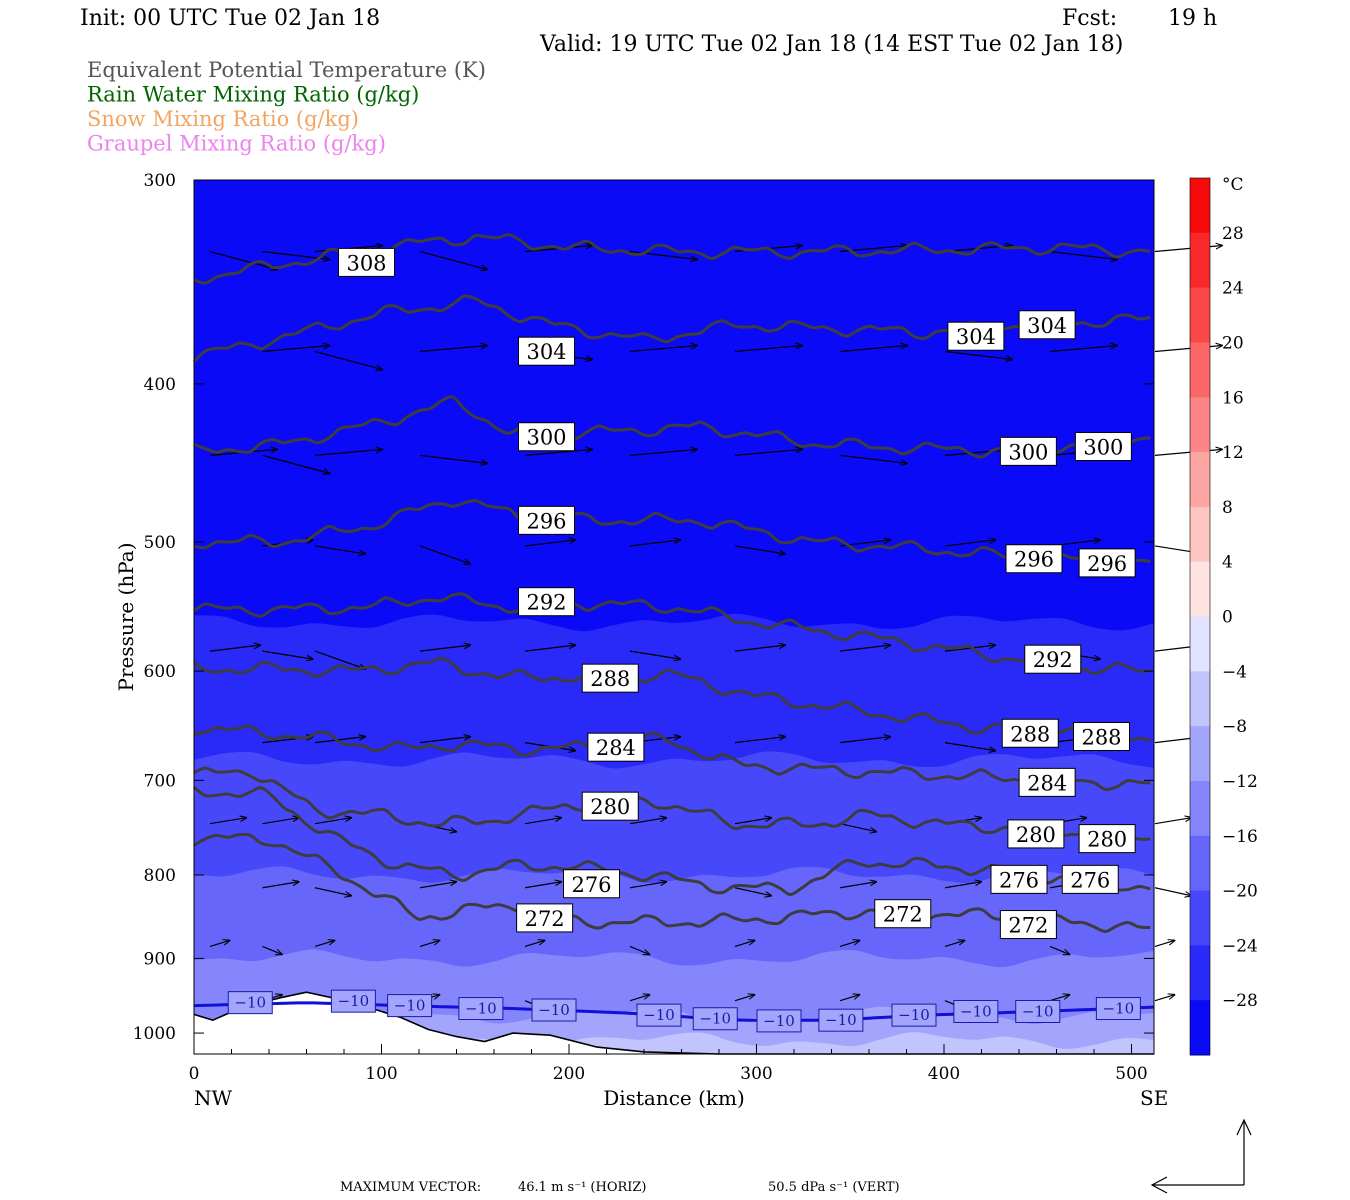 The image size is (1350, 1200). What do you see at coordinates (1089, 18) in the screenshot?
I see `forecast-label: Fcst:` at bounding box center [1089, 18].